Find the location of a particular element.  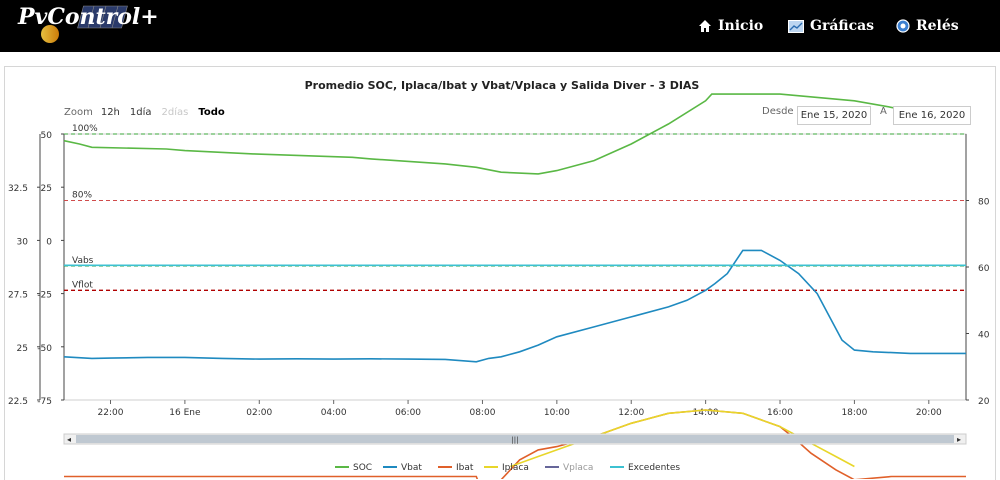

soc-tick-label: 32.5 is located at coordinates (18, 189).